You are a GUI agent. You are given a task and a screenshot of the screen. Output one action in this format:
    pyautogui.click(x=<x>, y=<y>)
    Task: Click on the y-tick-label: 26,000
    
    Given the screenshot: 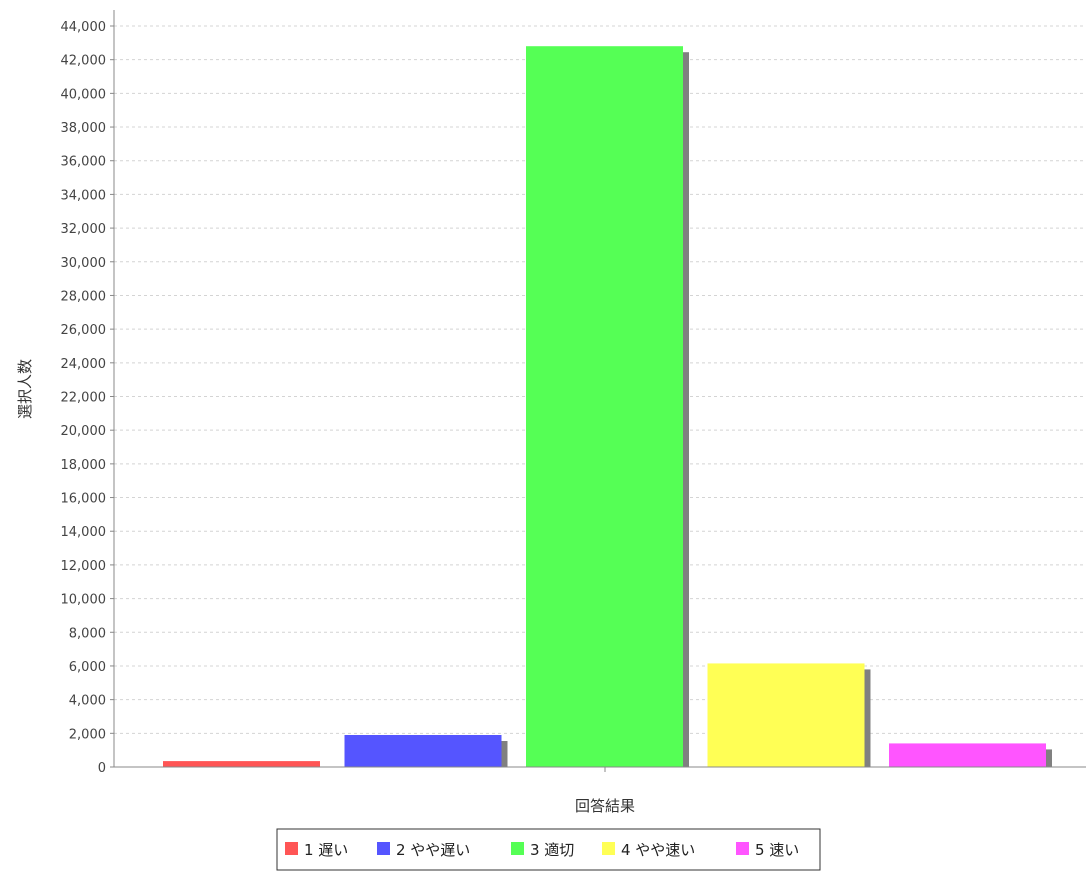 What is the action you would take?
    pyautogui.click(x=84, y=330)
    